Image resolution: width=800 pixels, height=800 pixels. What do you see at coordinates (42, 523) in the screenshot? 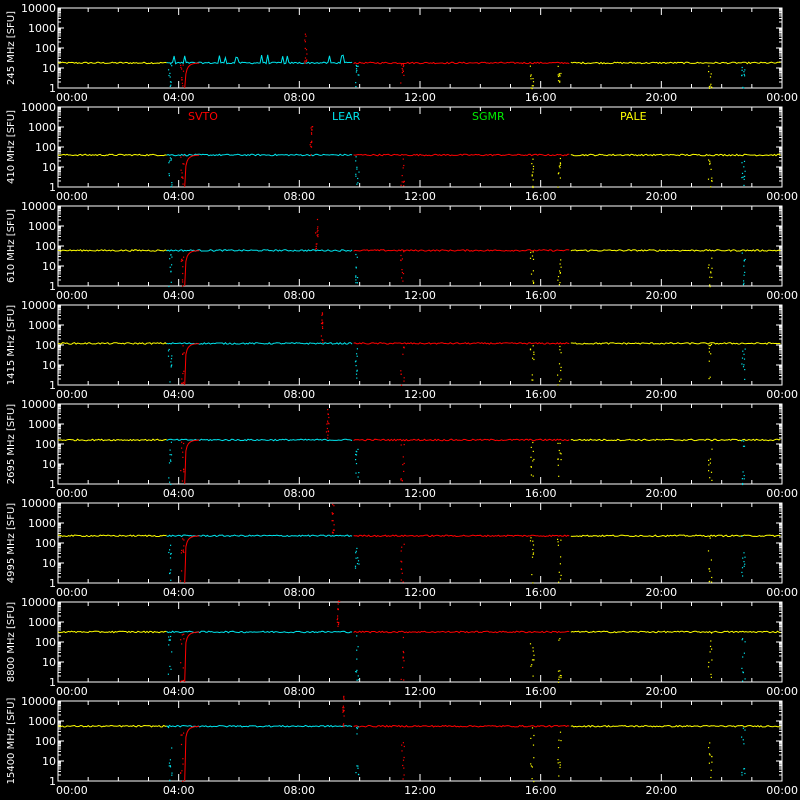
I see `y-tick-label: 1000` at bounding box center [42, 523].